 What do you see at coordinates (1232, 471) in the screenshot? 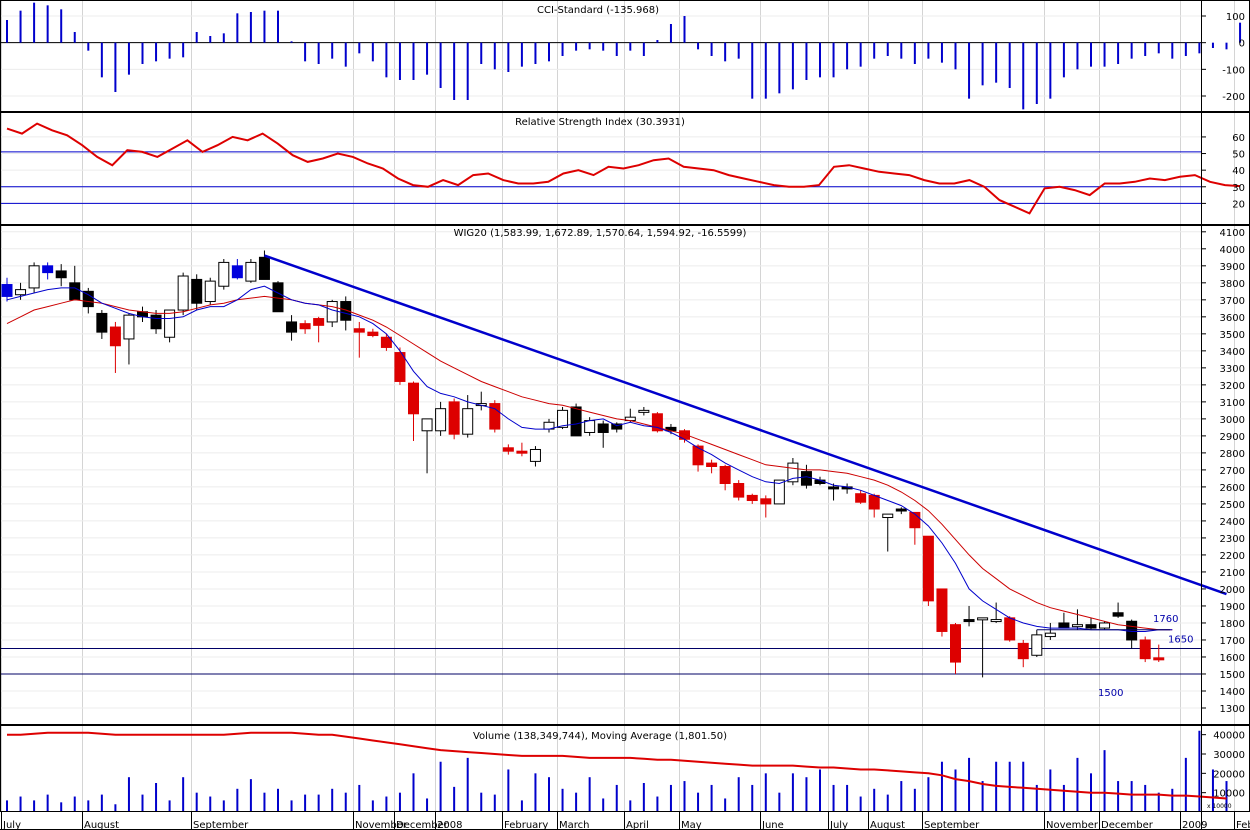
I see `y-tick-label: 2700` at bounding box center [1232, 471].